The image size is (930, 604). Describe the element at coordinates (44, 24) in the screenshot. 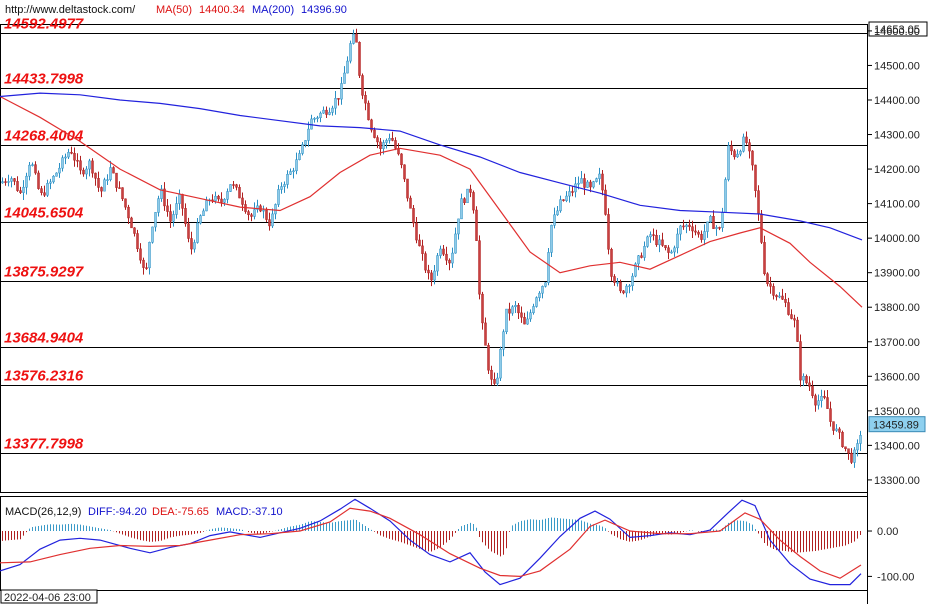

I see `level-label-0: 14592.4977` at that location.